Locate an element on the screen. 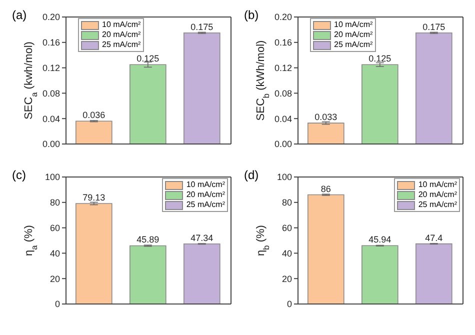 This screenshot has height=335, width=475. data-label: 45.89 is located at coordinates (148, 239).